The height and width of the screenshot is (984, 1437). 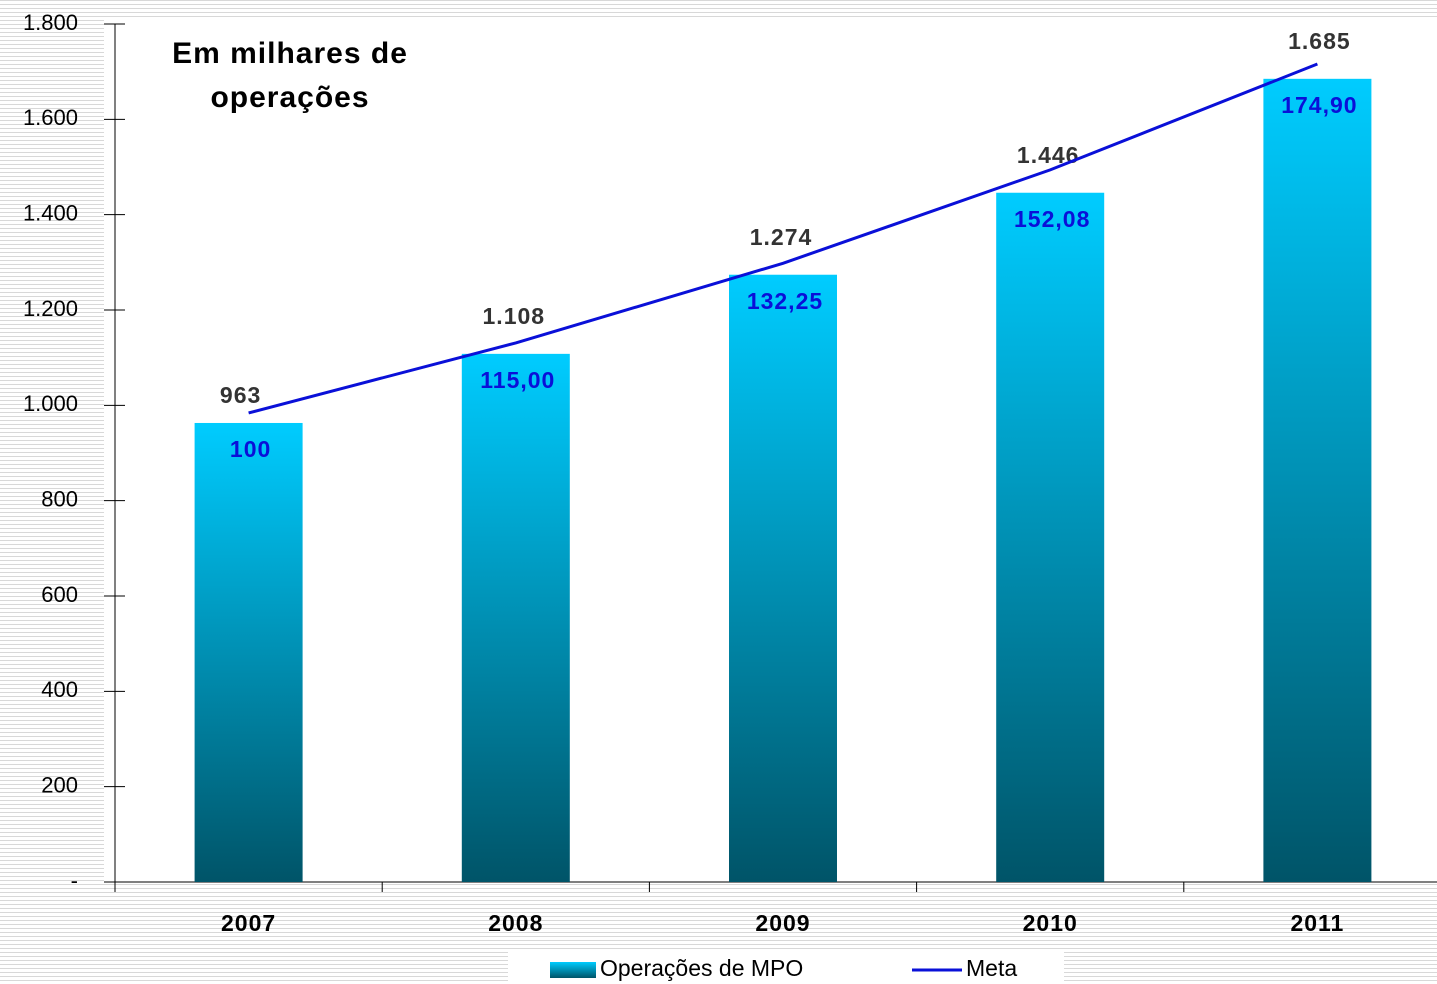 What do you see at coordinates (59, 689) in the screenshot?
I see `y-tick-label: 400` at bounding box center [59, 689].